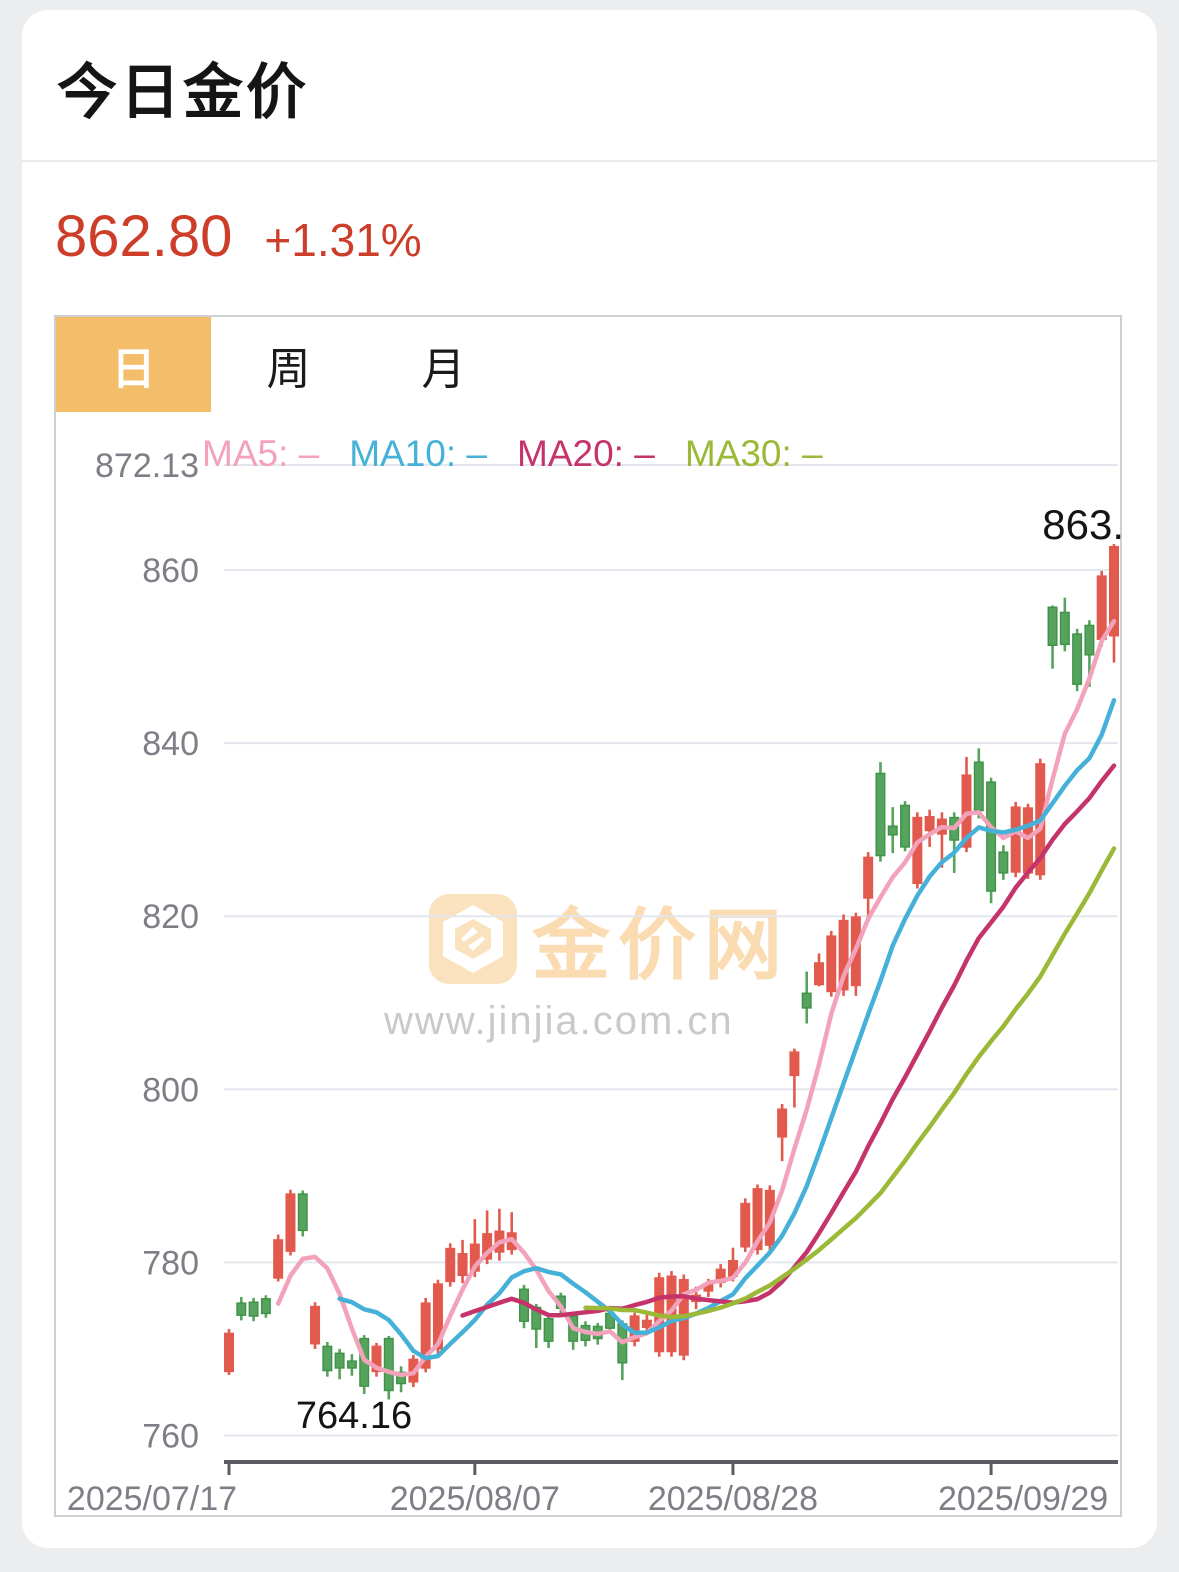  Describe the element at coordinates (354, 1416) in the screenshot. I see `min-price-label: 764.16` at that location.